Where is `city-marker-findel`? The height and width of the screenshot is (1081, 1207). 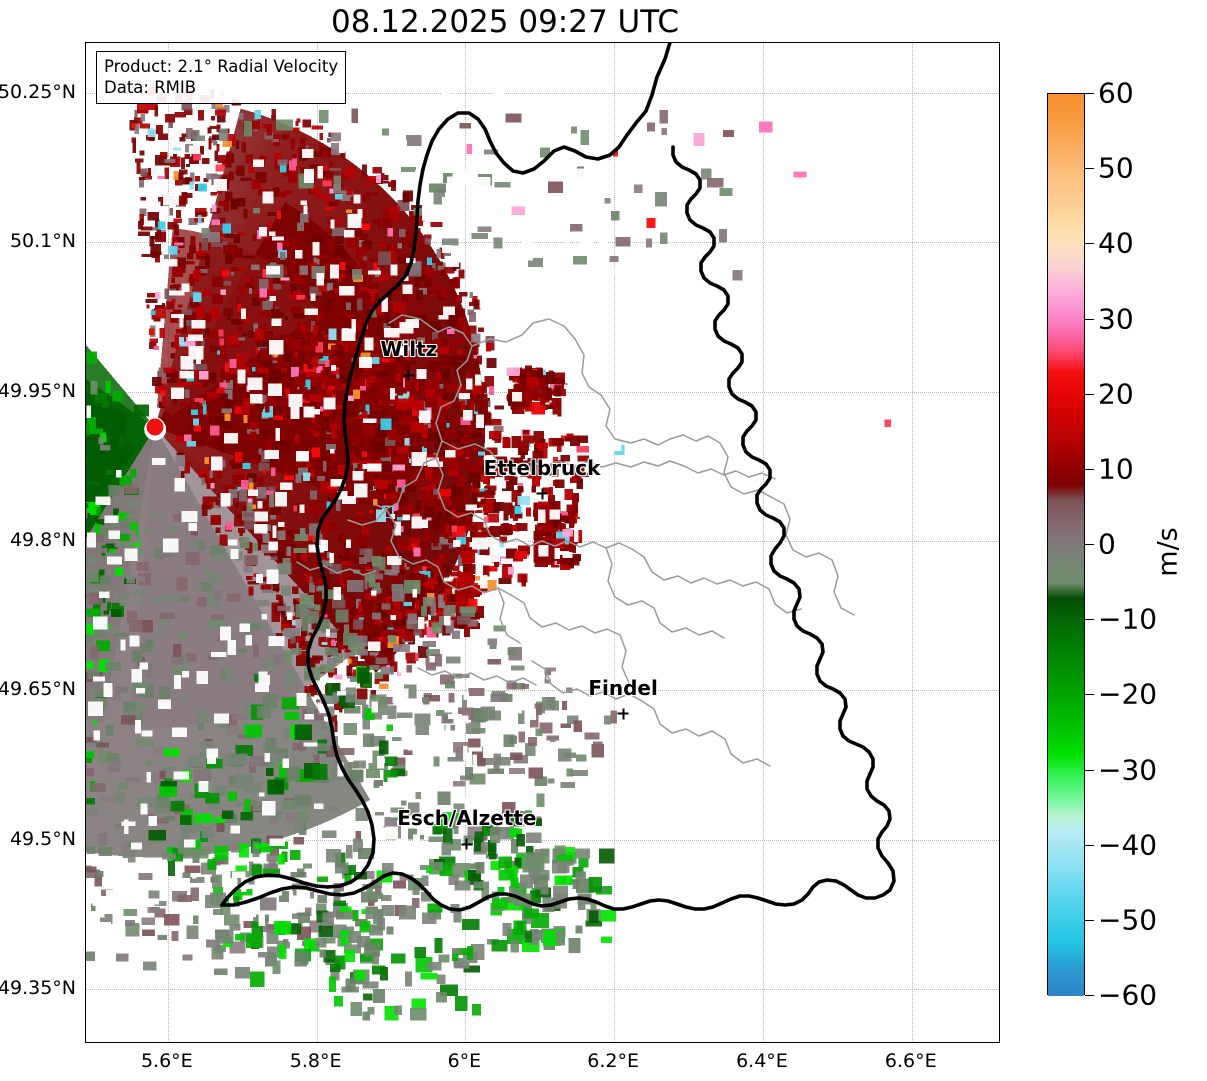
city-marker-findel is located at coordinates (623, 714).